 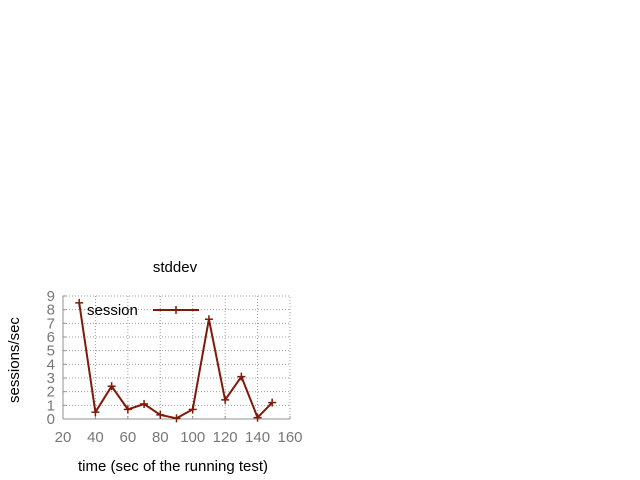 What do you see at coordinates (51, 405) in the screenshot?
I see `y-tick-label: 1` at bounding box center [51, 405].